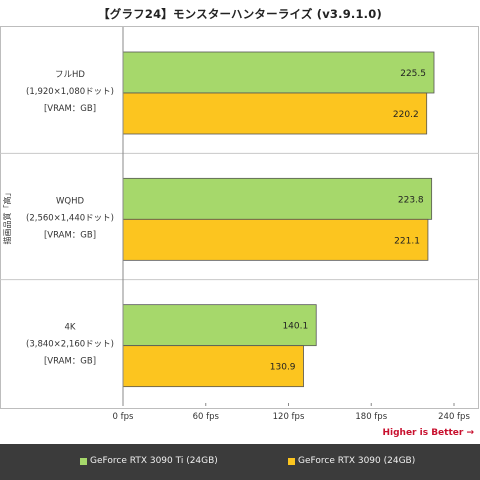 The image size is (480, 480). Describe the element at coordinates (283, 368) in the screenshot. I see `data-label: 130.9` at that location.